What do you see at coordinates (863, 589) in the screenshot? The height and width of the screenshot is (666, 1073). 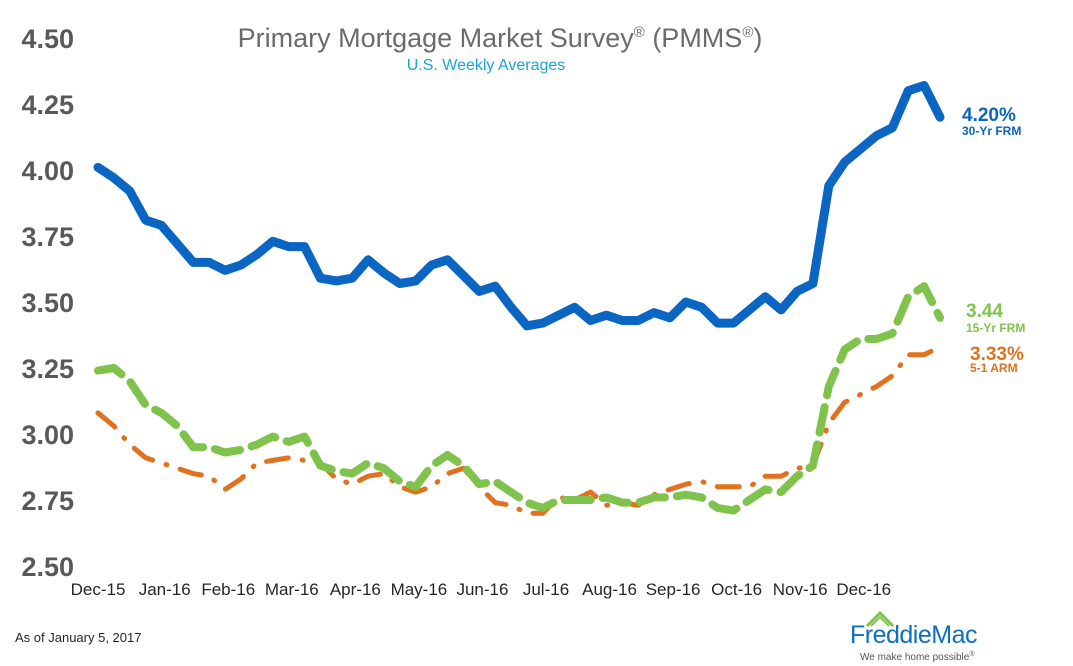 I see `x-tick-label: Dec-16` at bounding box center [863, 589].